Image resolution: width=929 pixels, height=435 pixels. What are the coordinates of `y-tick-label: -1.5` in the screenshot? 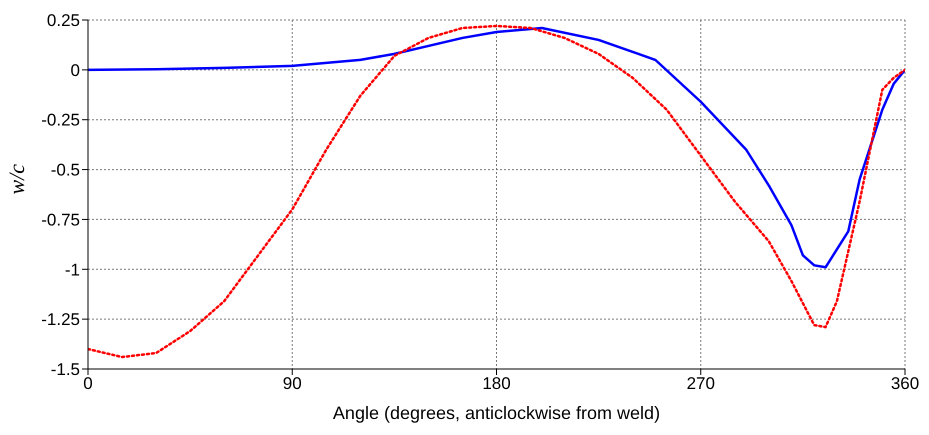 It's located at (65, 370).